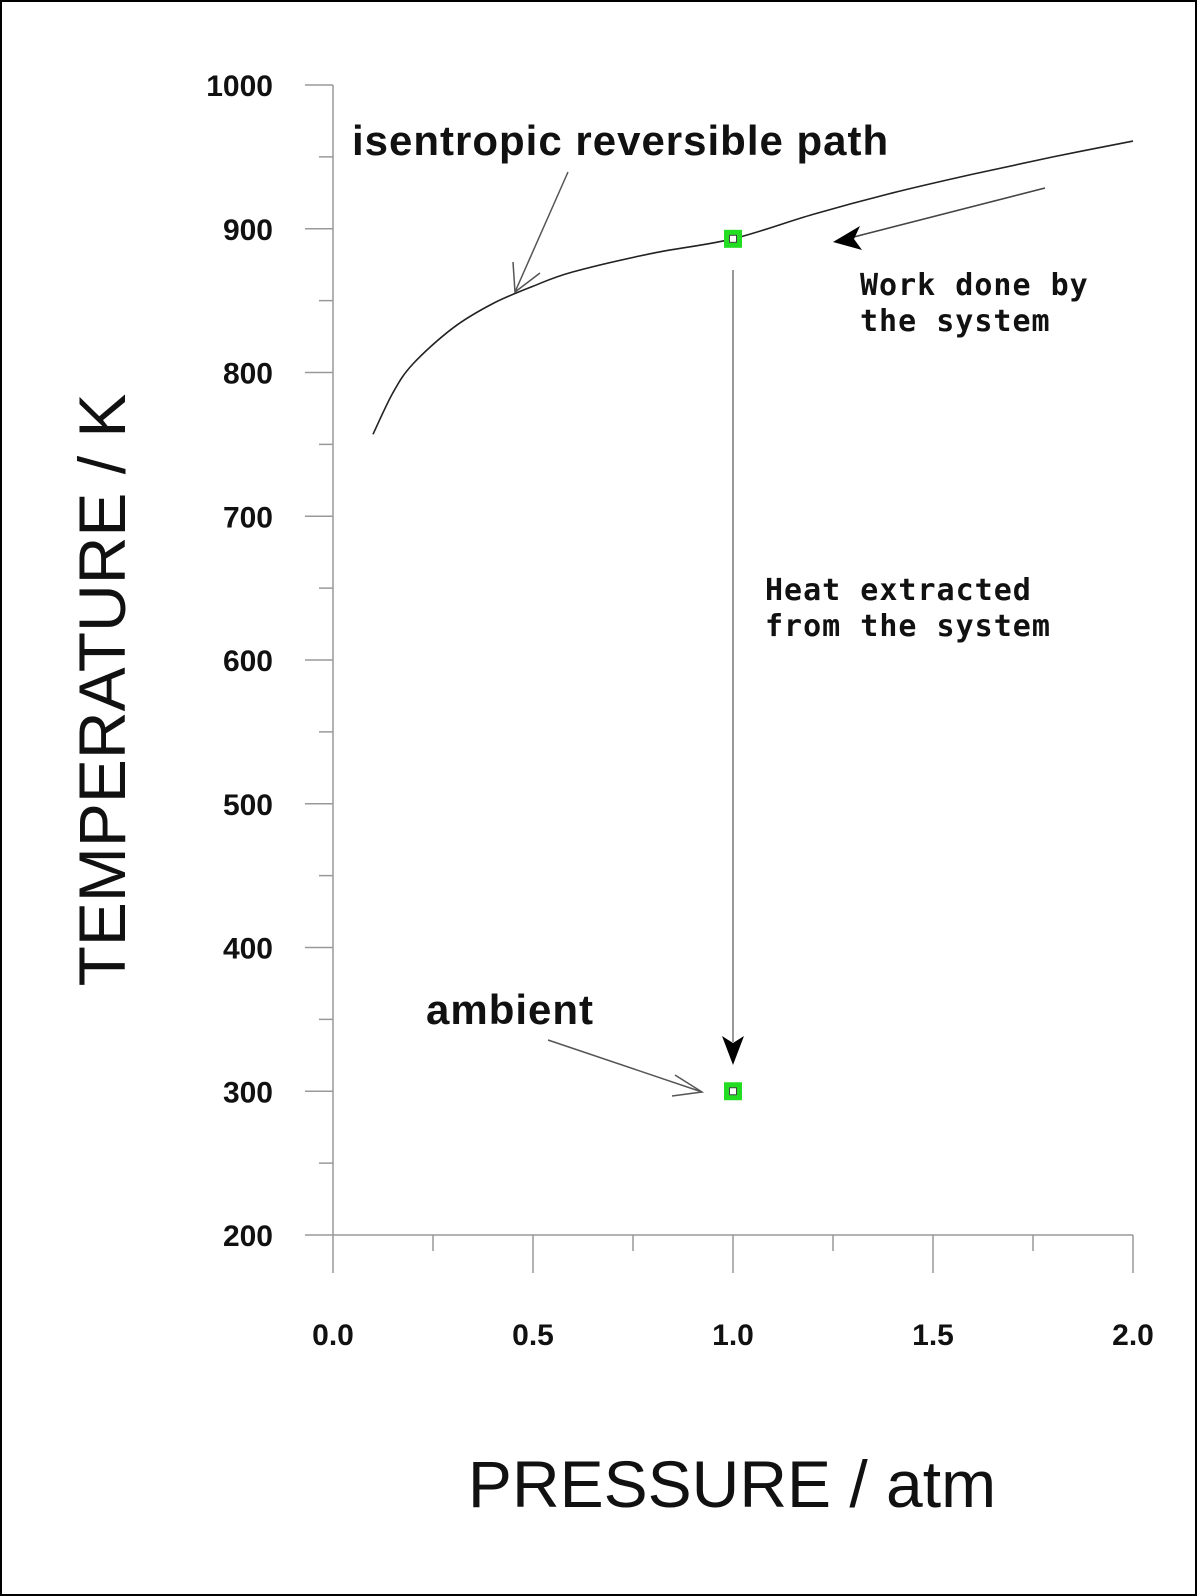 This screenshot has height=1596, width=1197. Describe the element at coordinates (733, 667) in the screenshot. I see `heat-direction-arrow` at that location.